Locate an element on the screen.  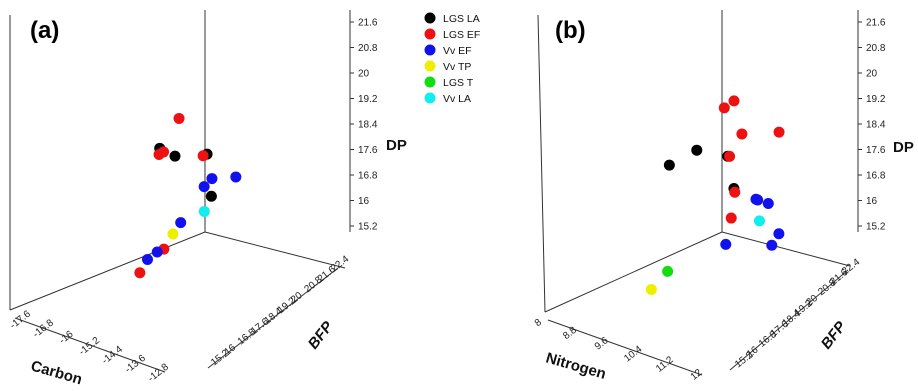
panel-a-y-axis-line is located at coordinates (273, 318).